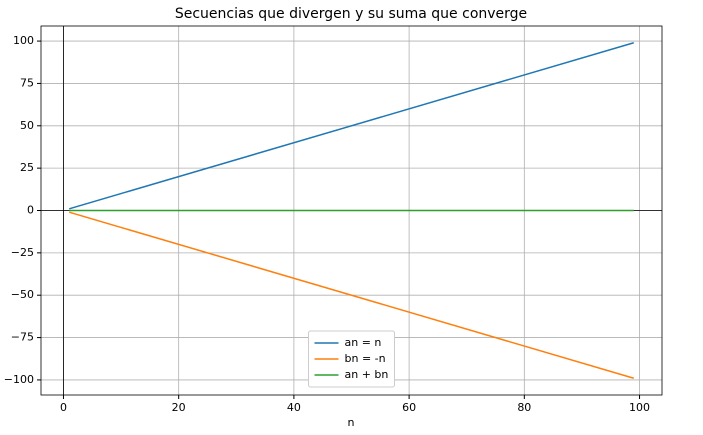 This screenshot has width=703, height=435. I want to click on y-tick-label: 25, so click(27, 167).